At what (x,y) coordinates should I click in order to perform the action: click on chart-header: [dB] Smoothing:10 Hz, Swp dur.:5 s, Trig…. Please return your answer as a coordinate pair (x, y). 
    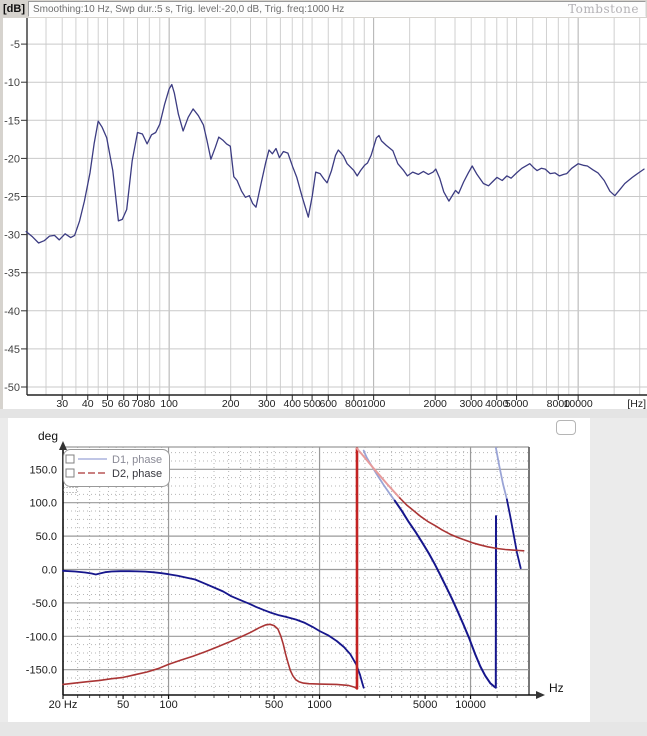
    Looking at the image, I should click on (323, 9).